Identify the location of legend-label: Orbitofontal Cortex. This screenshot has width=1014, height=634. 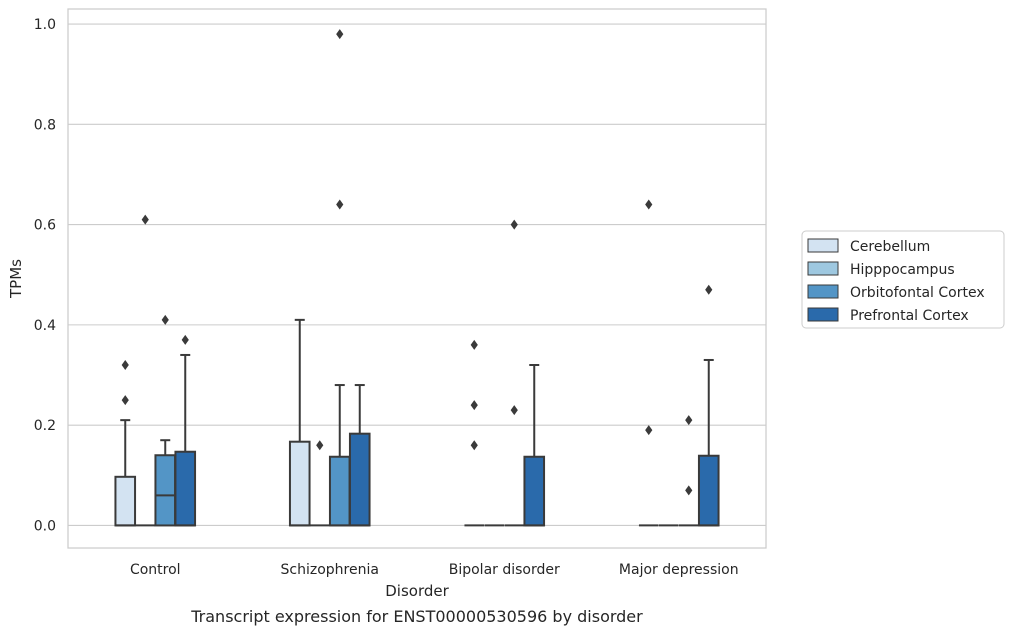
(917, 293).